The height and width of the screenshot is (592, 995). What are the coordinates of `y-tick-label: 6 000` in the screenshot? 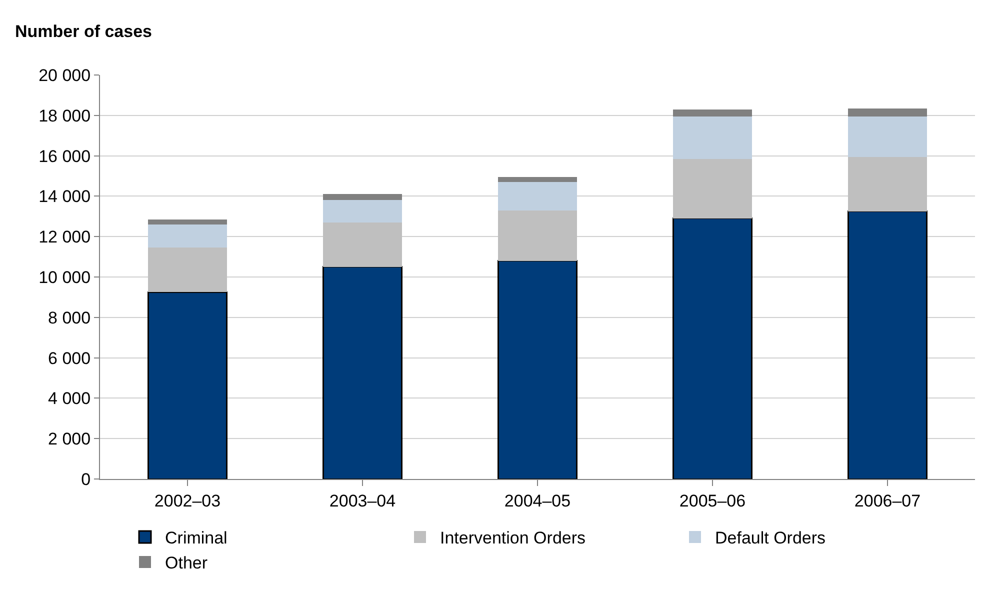 It's located at (69, 358).